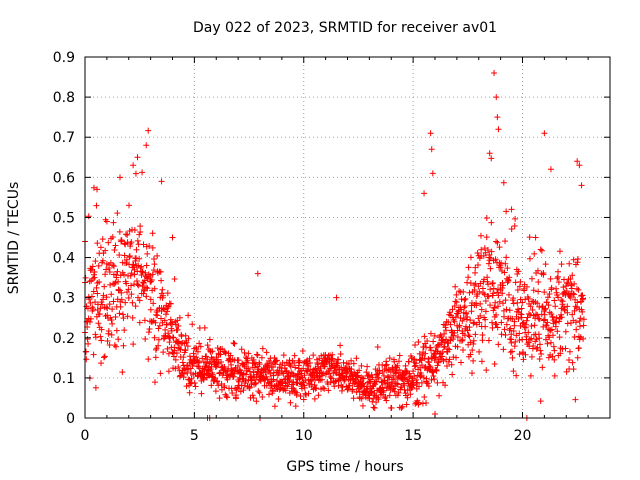 Image resolution: width=640 pixels, height=480 pixels. I want to click on x-tick-label: 5, so click(194, 436).